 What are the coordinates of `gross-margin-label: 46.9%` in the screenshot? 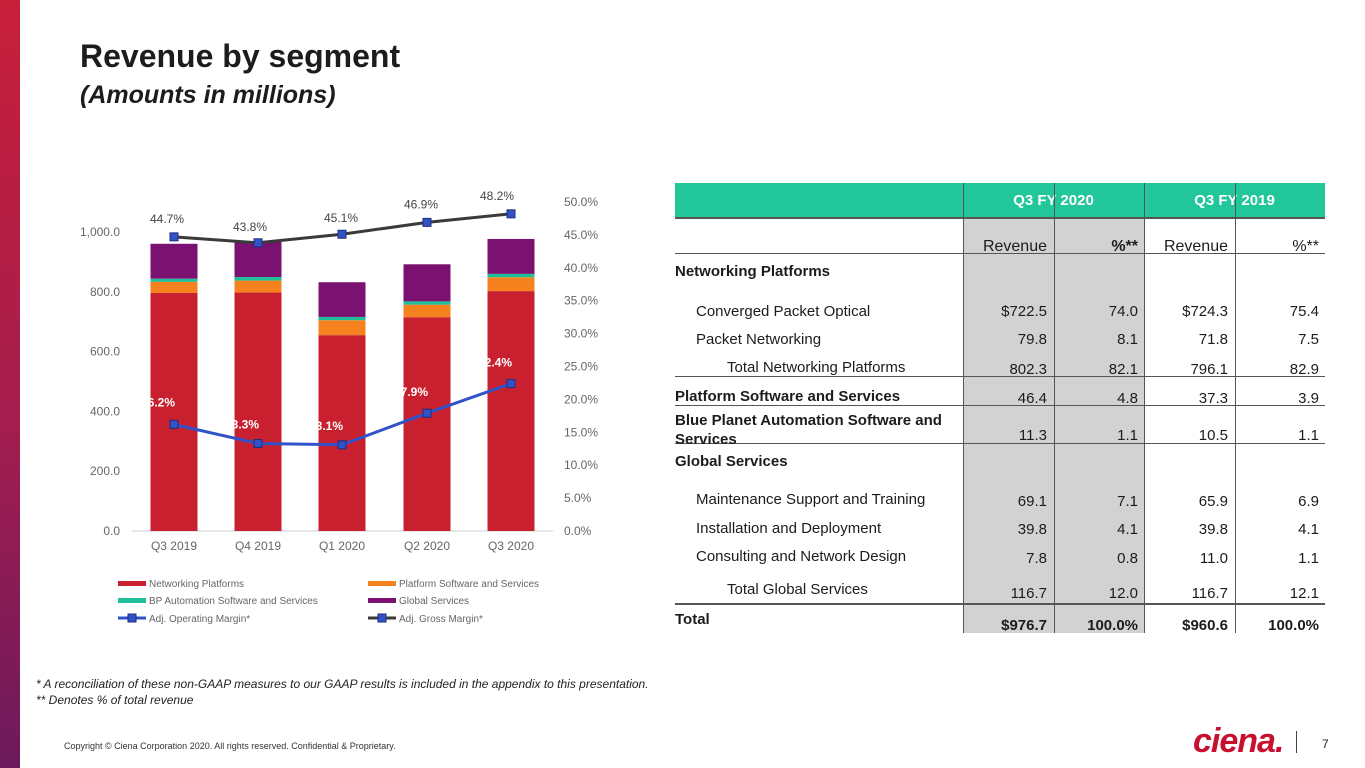 It's located at (421, 204).